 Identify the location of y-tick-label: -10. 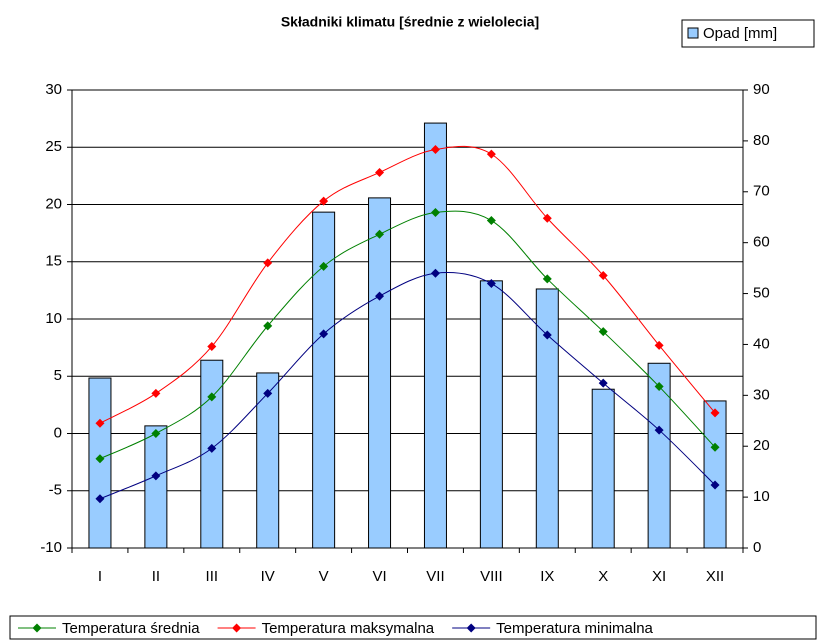
(51, 547).